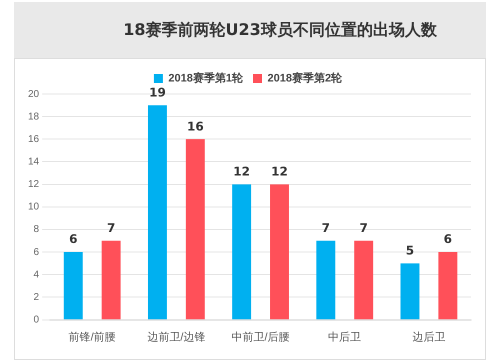  I want to click on y-tick-label: 20, so click(34, 94).